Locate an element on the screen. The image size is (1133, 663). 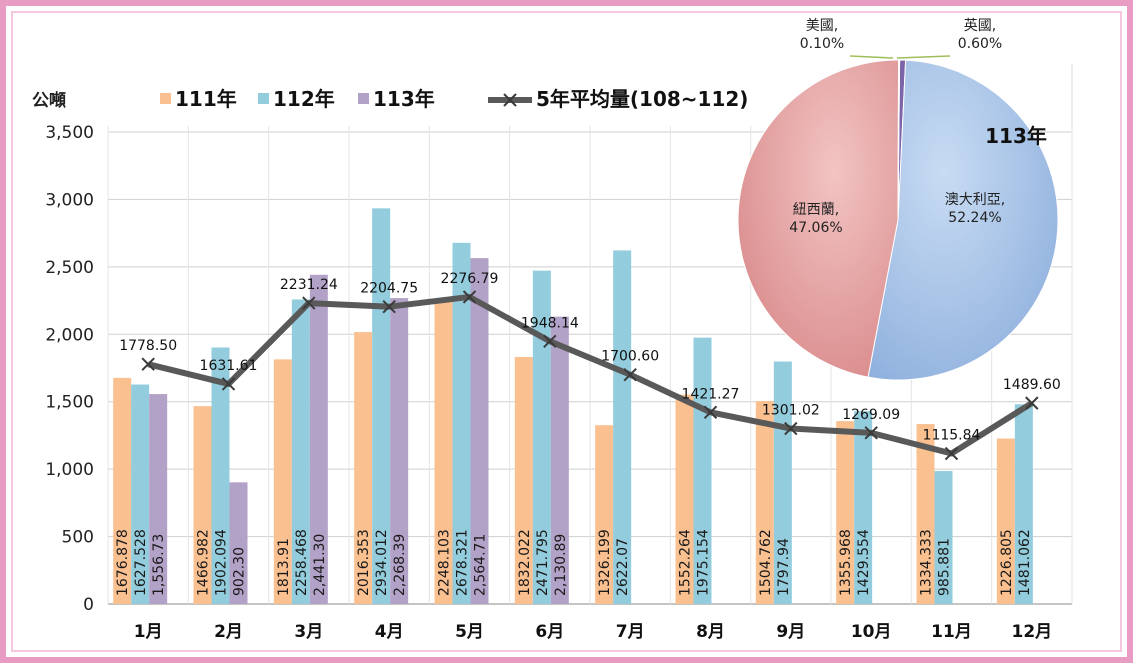
y-axis-title: 公噸 is located at coordinates (49, 100).